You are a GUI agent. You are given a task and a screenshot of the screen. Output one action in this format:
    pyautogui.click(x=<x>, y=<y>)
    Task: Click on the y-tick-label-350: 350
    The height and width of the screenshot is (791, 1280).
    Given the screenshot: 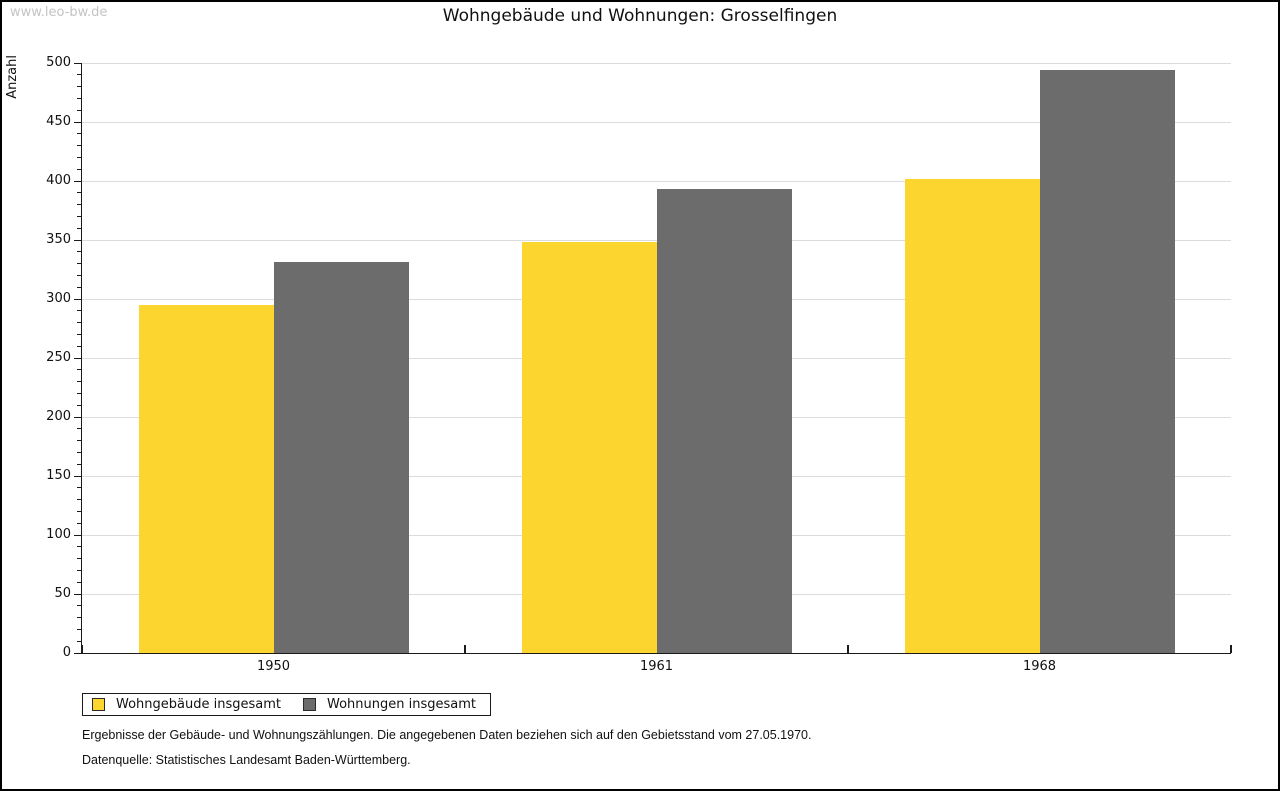 What is the action you would take?
    pyautogui.click(x=58, y=239)
    